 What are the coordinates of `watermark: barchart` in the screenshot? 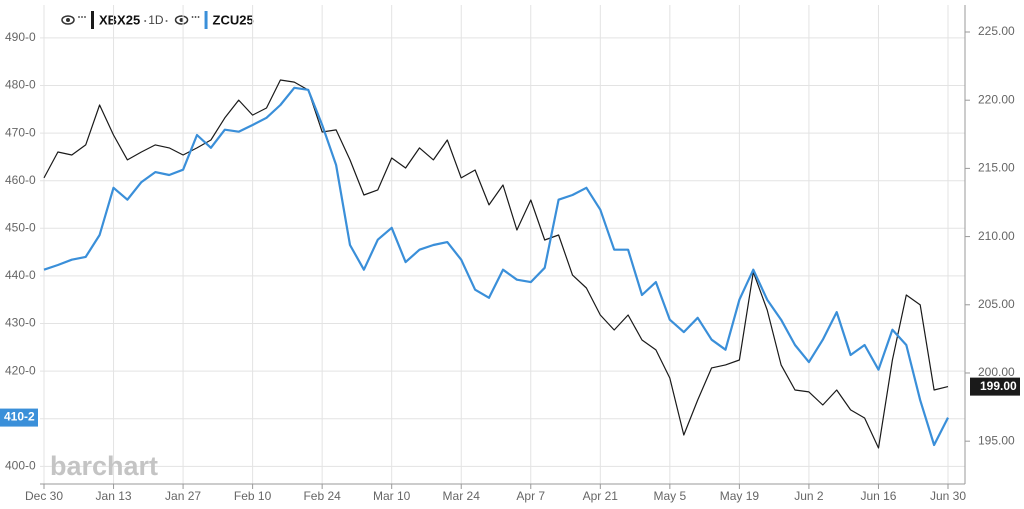 It's located at (104, 466).